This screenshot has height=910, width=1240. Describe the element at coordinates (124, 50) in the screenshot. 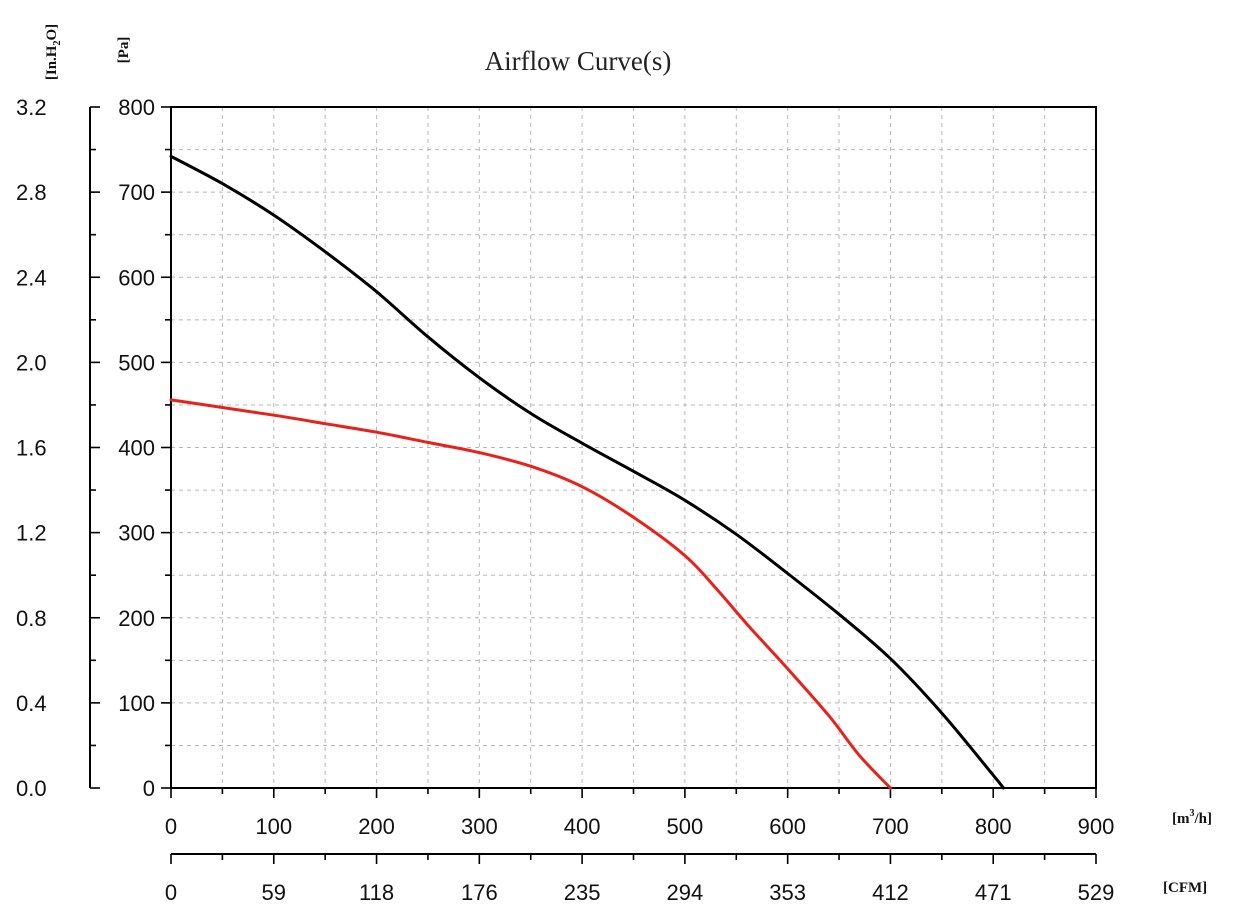

I see `y-primary-unit: [Pa]` at that location.